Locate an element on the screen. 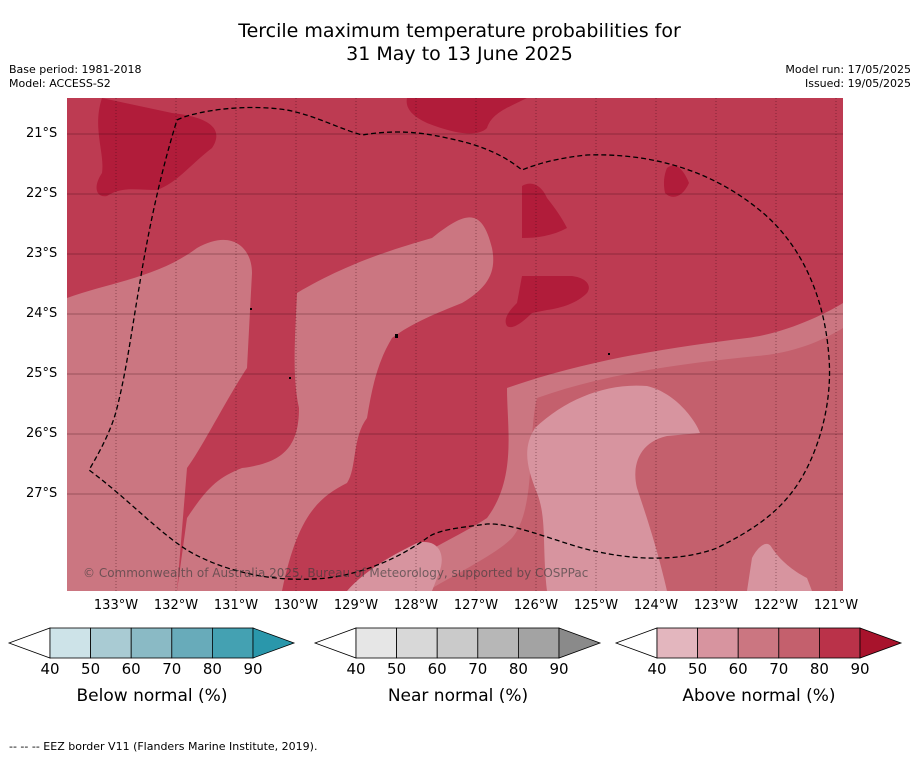 This screenshot has height=758, width=919. lat-label: 24°S is located at coordinates (42, 313).